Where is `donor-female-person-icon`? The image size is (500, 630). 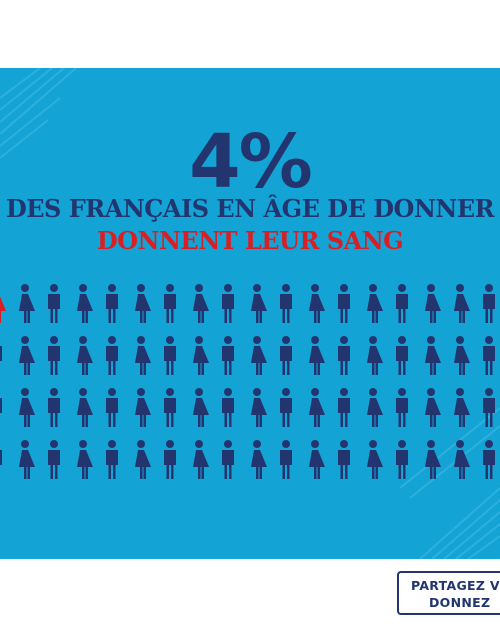
donor-female-person-icon is located at coordinates (3, 309).